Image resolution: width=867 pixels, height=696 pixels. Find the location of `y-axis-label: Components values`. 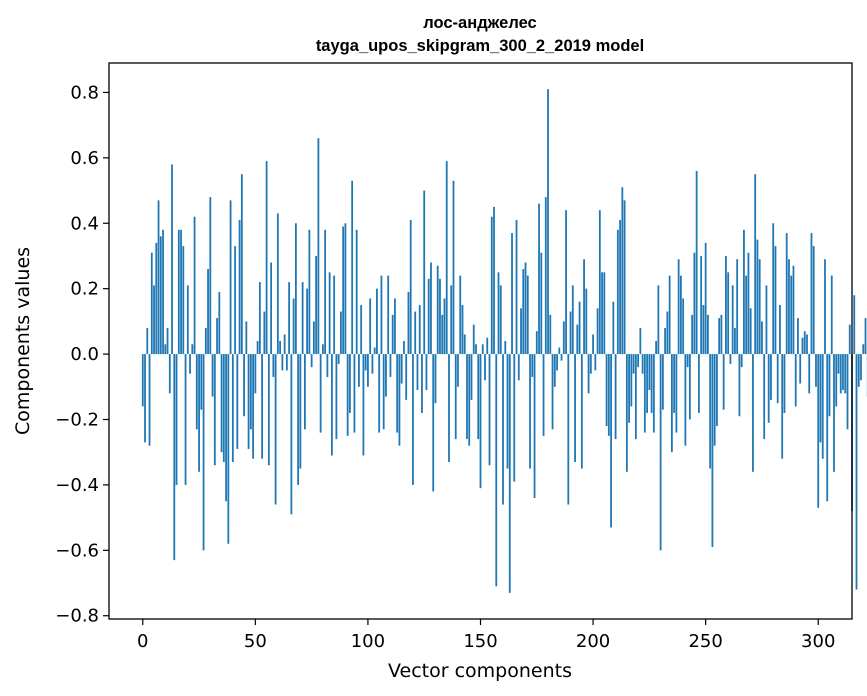

y-axis-label: Components values is located at coordinates (23, 341).